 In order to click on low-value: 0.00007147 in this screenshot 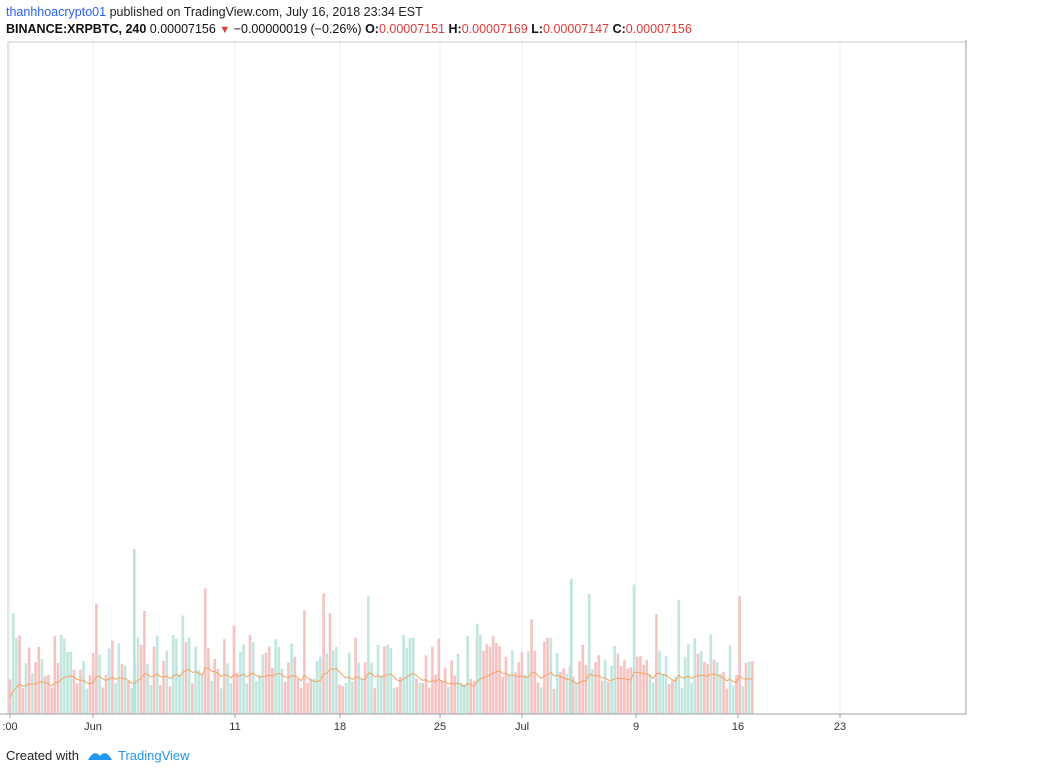, I will do `click(576, 29)`.